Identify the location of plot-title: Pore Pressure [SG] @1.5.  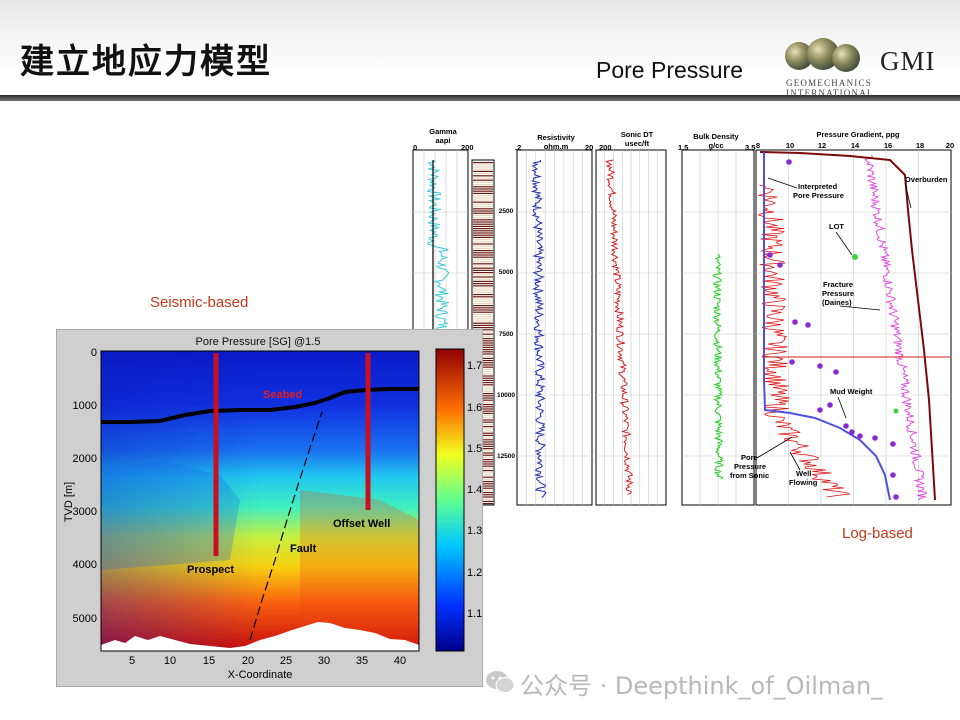
(258, 342).